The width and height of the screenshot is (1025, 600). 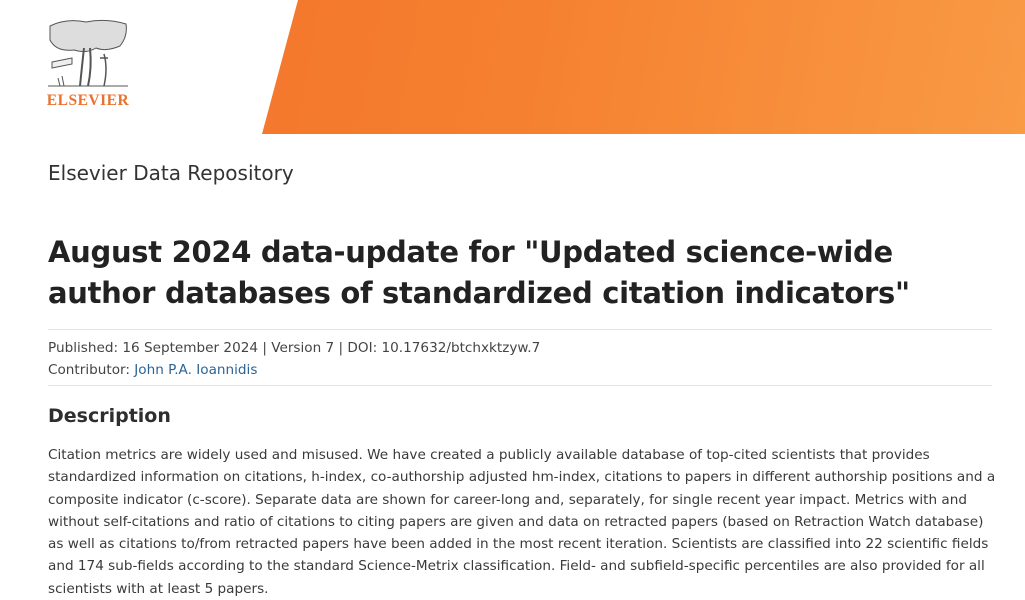 I want to click on elsevier-logo: ELSEVIER, so click(x=88, y=64).